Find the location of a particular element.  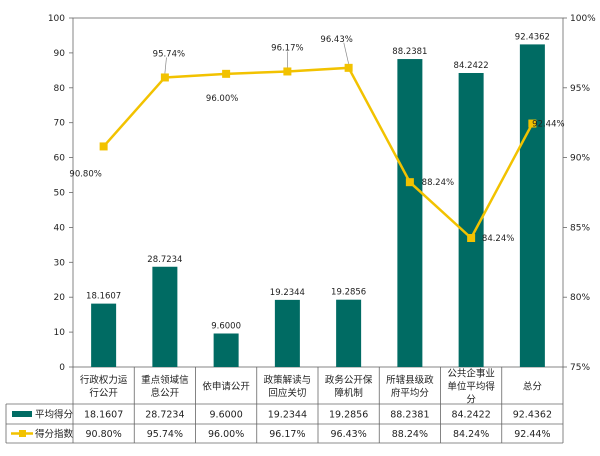

line-value-label: 96.00% is located at coordinates (222, 99).